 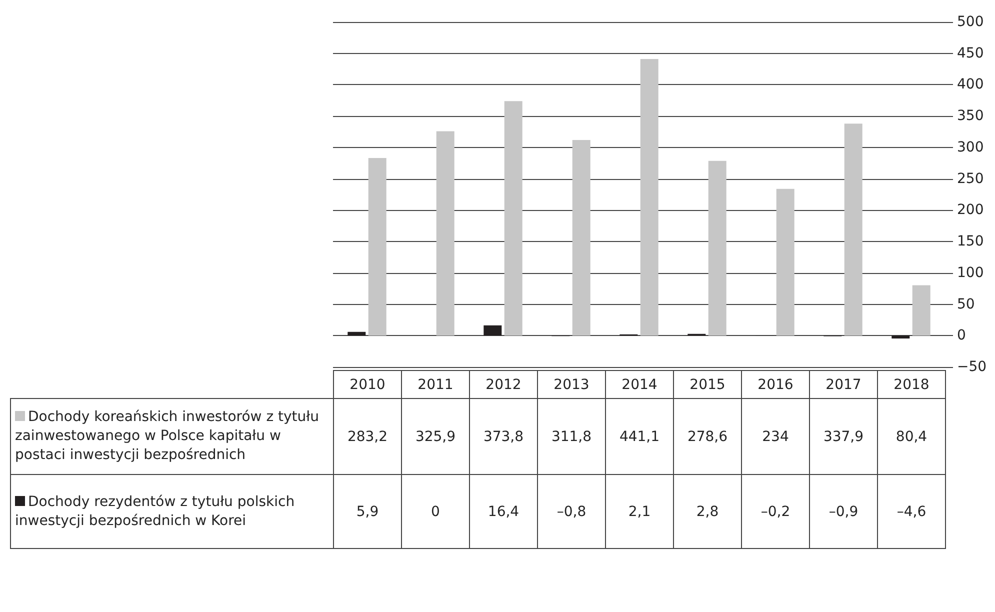 I want to click on y-tick-label: 250, so click(x=970, y=178).